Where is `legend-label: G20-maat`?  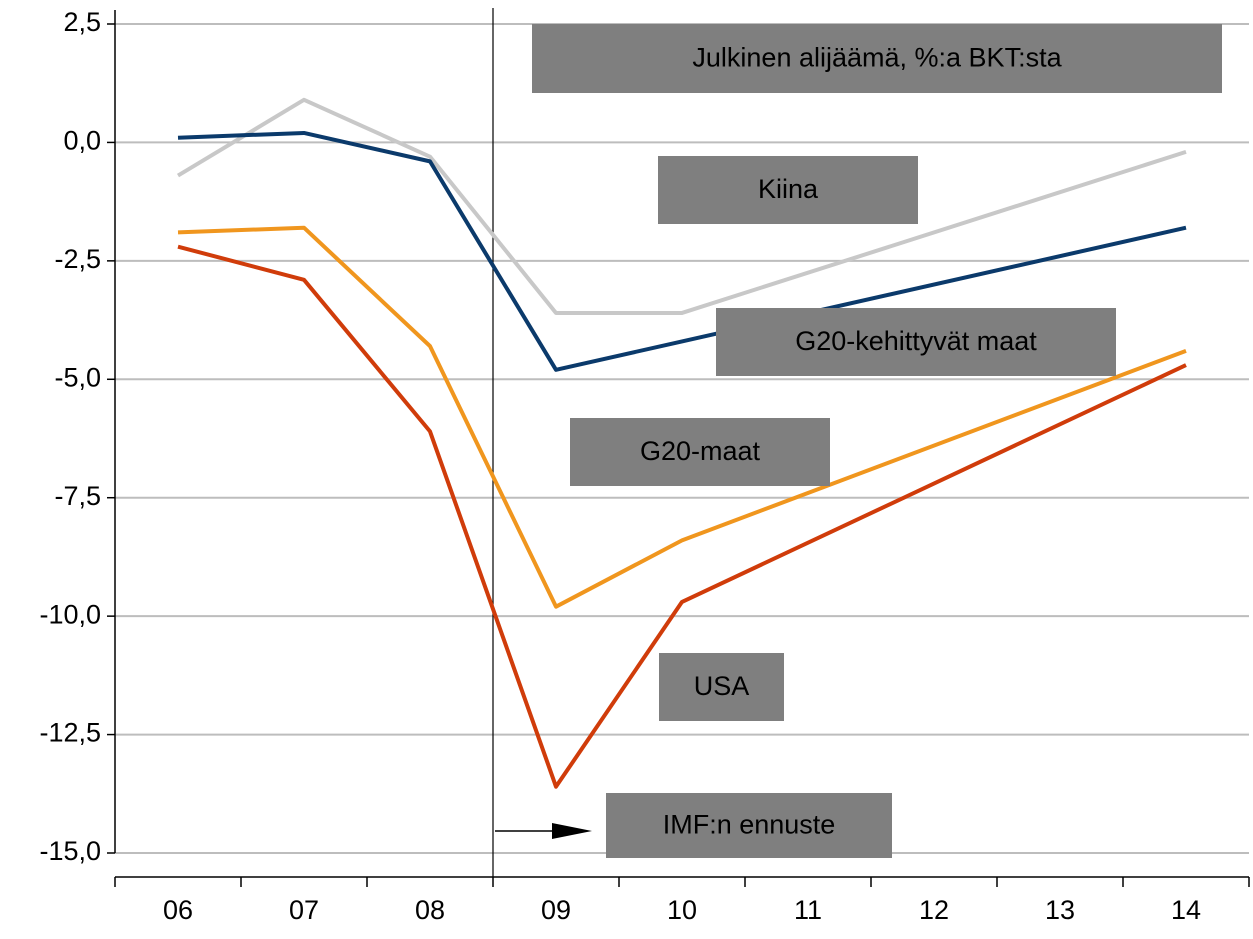 legend-label: G20-maat is located at coordinates (700, 451).